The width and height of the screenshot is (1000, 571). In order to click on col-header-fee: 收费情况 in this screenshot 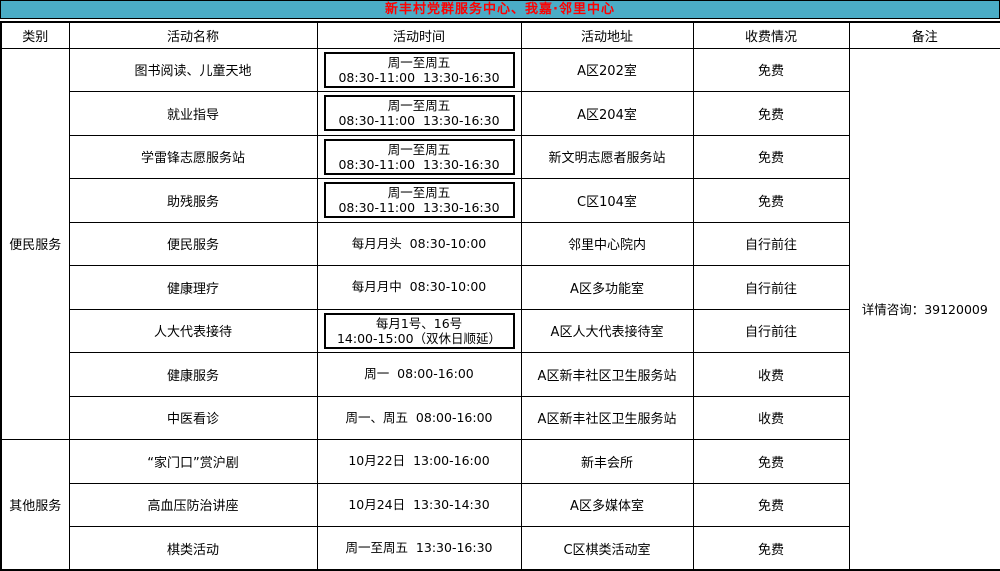, I will do `click(771, 35)`.